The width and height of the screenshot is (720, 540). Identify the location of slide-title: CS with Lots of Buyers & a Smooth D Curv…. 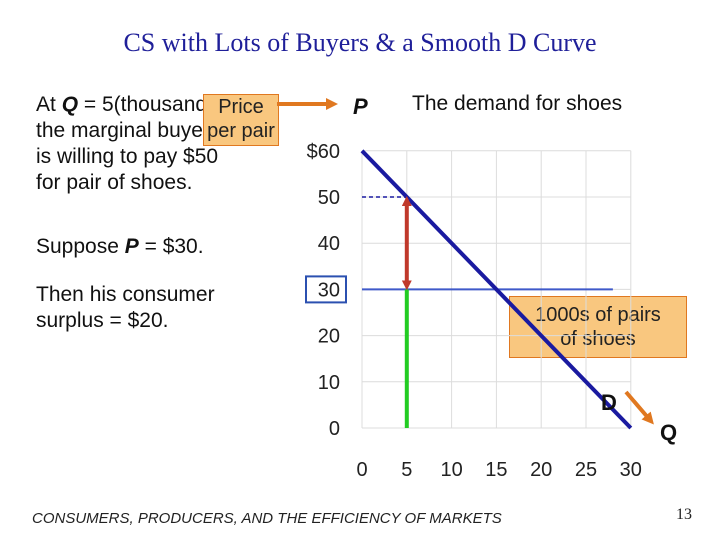
(360, 42).